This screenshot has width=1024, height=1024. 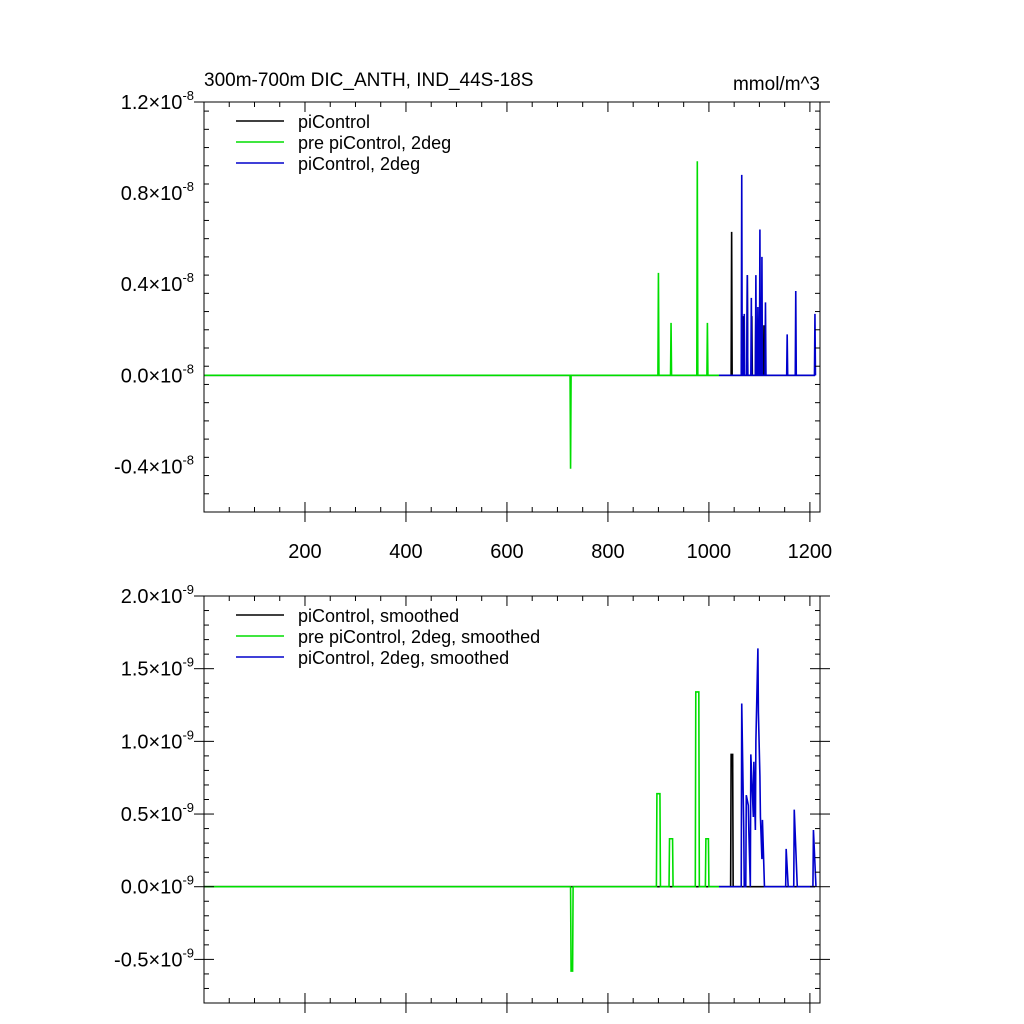 What do you see at coordinates (154, 958) in the screenshot?
I see `y-tick-label: -0.5×10⁻⁹` at bounding box center [154, 958].